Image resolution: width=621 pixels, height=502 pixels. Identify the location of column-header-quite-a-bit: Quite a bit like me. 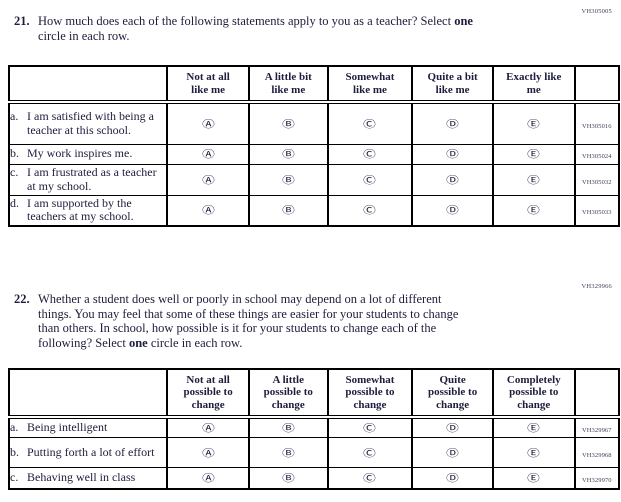
(452, 84).